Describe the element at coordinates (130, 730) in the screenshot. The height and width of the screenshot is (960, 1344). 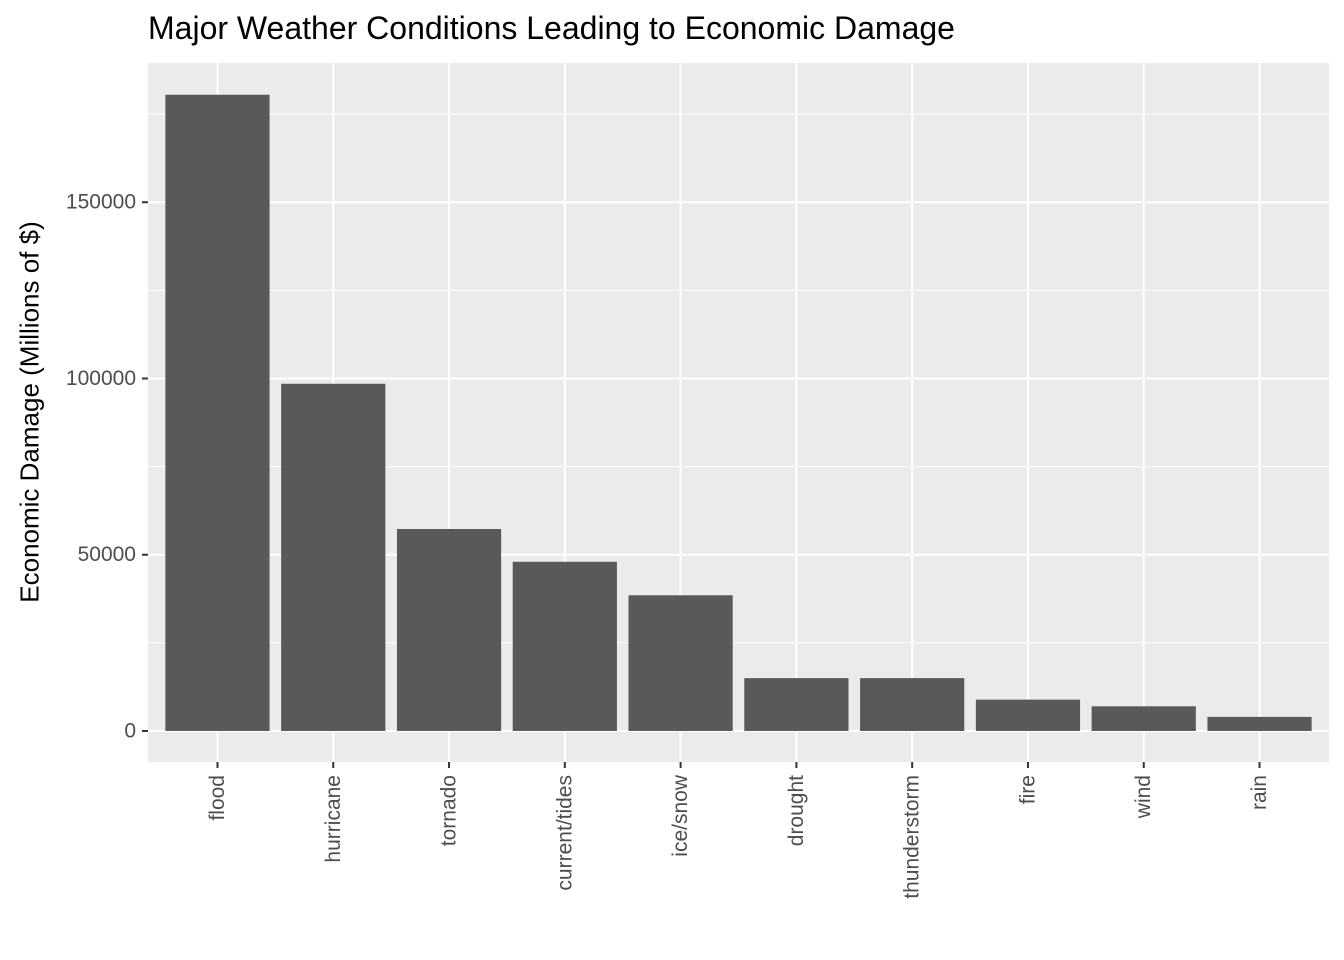
I see `y-tick-label: 0` at that location.